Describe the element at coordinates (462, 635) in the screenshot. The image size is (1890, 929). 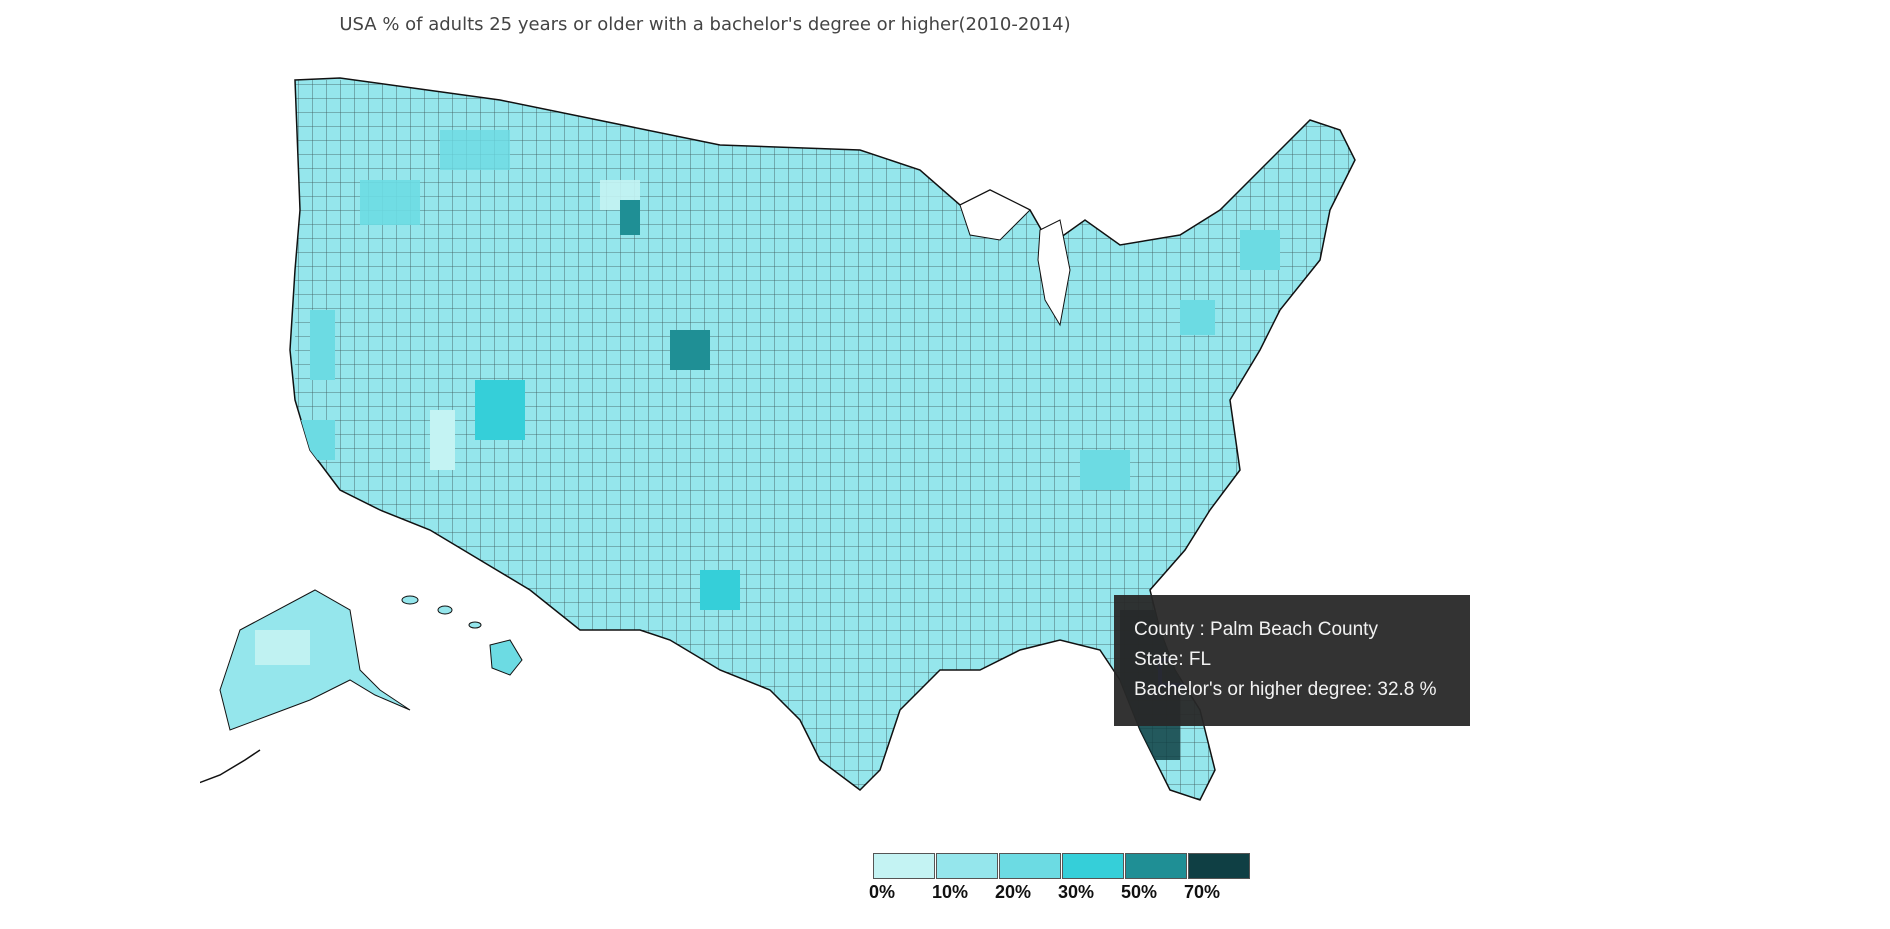
I see `hawaii` at that location.